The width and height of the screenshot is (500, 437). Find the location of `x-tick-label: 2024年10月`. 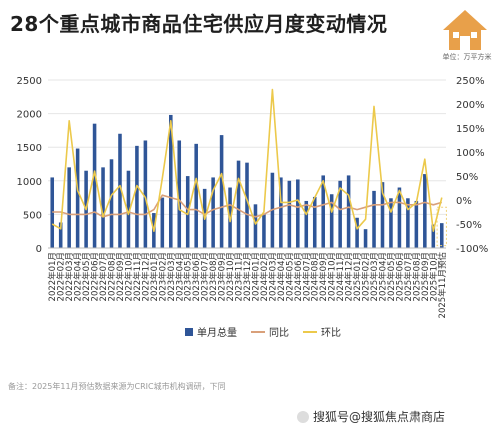

x-tick-label: 2024年10月 is located at coordinates (332, 276).